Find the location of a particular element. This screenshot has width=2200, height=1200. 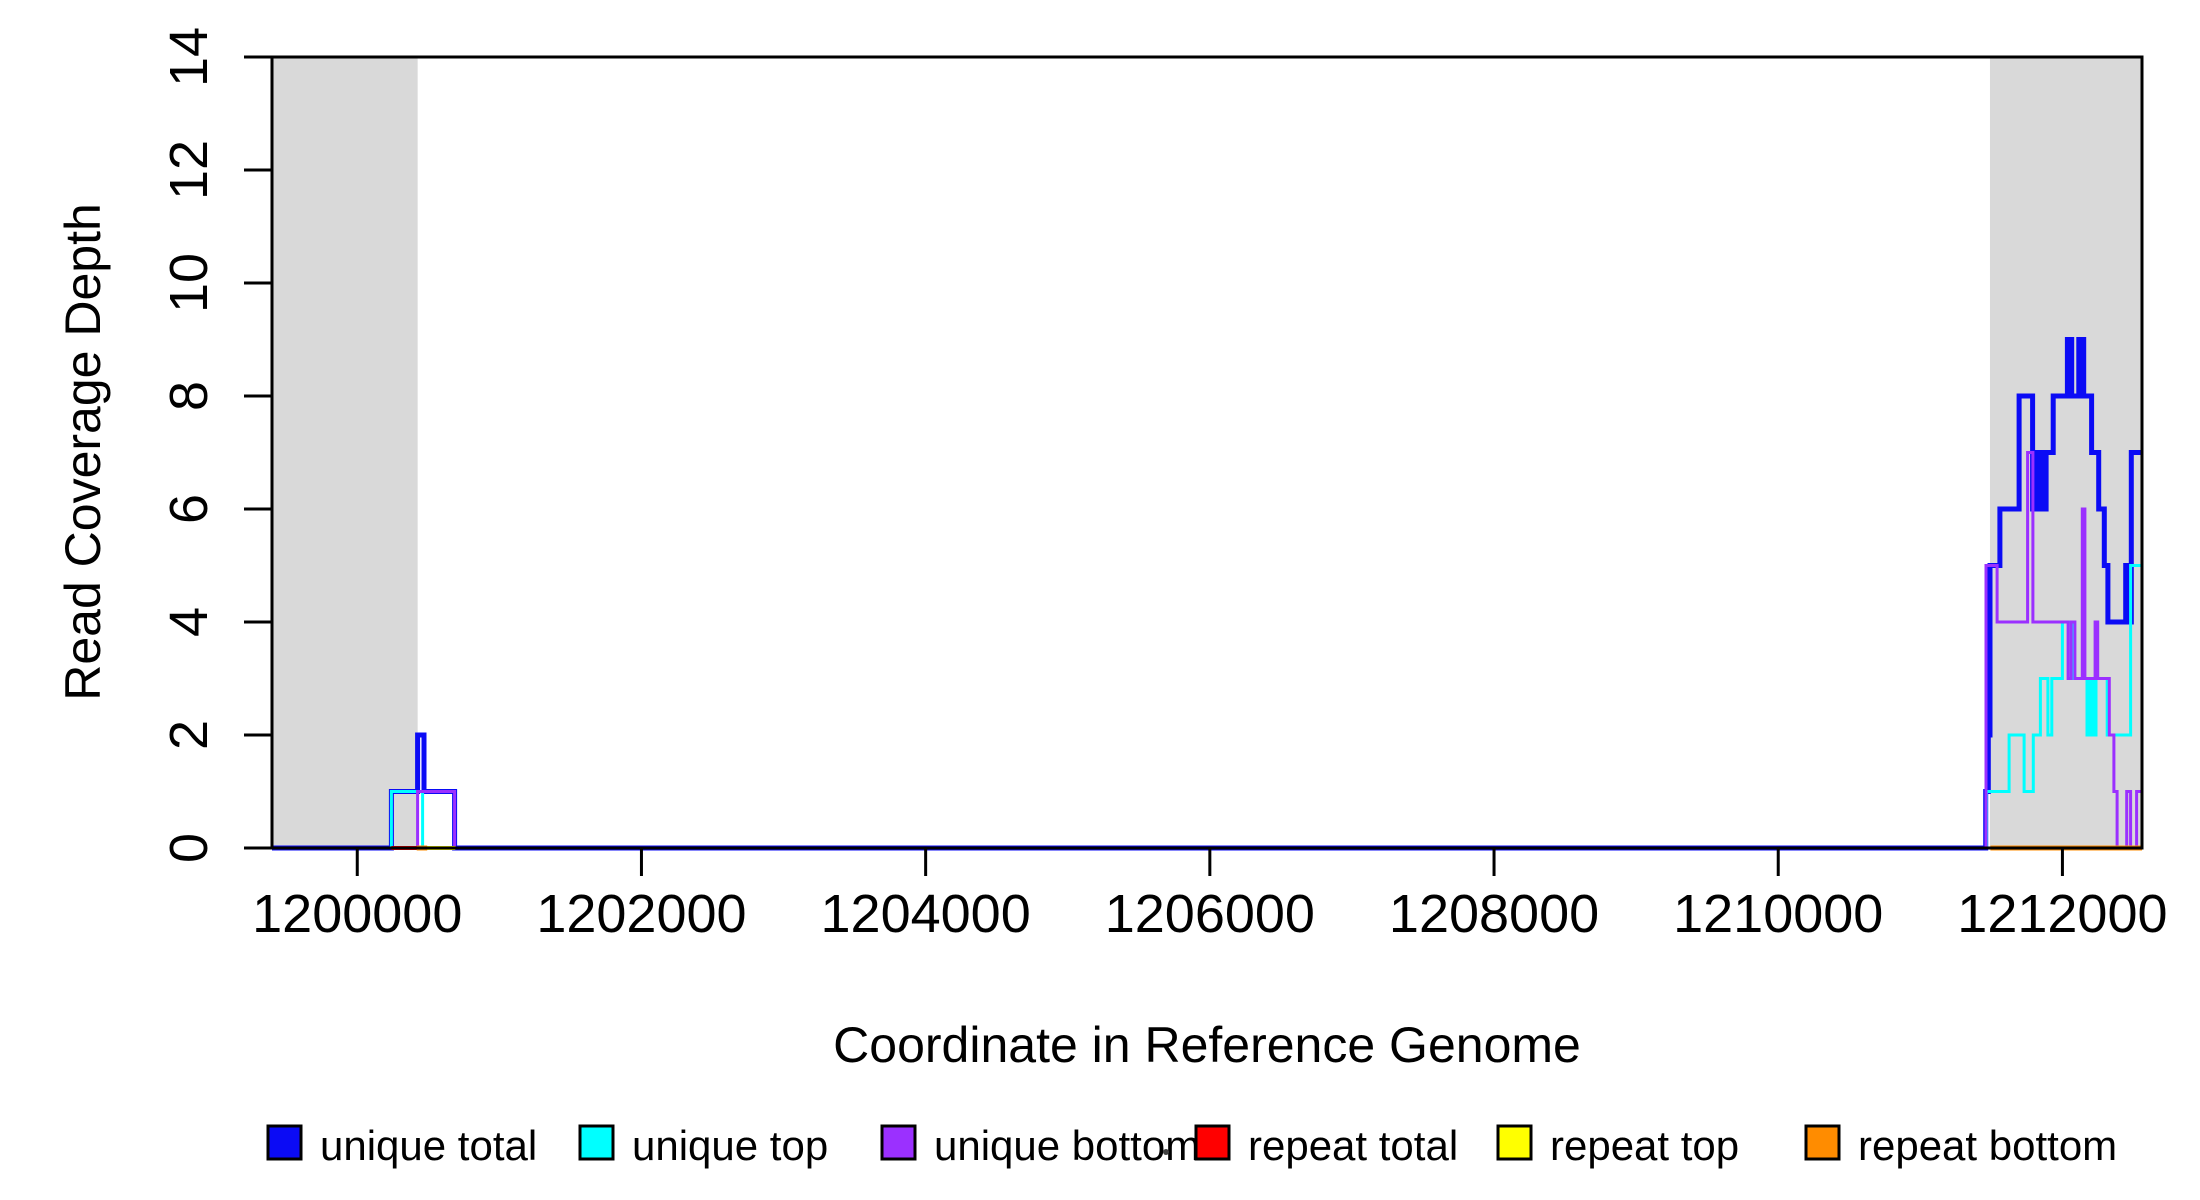

legend-item-repeat-bottom: repeat bottom is located at coordinates (1960, 1145).